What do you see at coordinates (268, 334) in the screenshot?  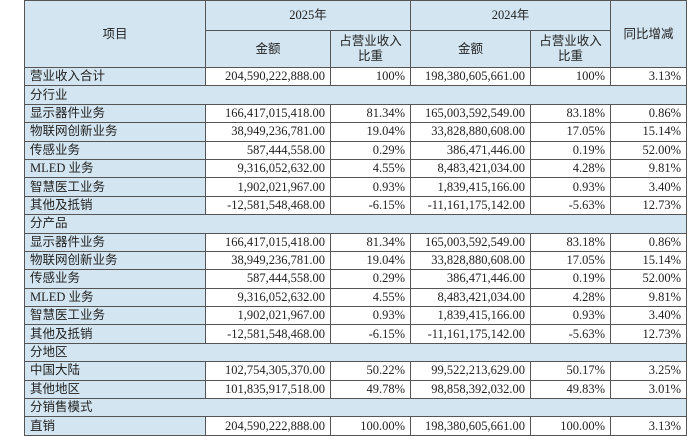 I see `cell-value: -12,581,548,468.00` at bounding box center [268, 334].